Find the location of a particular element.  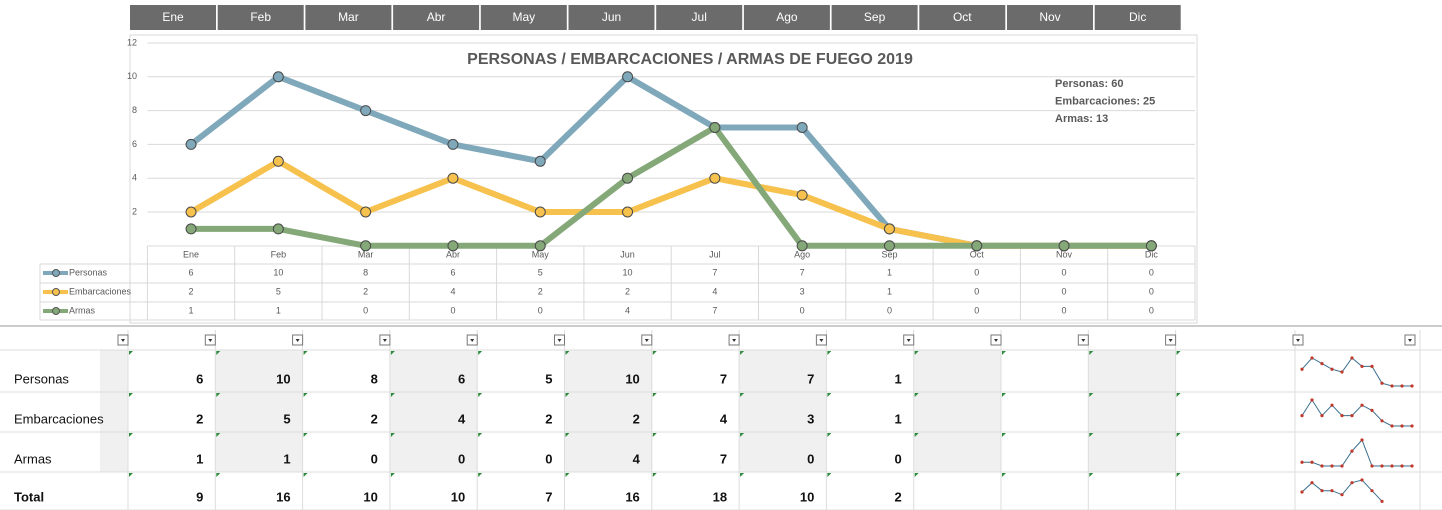

cell-value: 3 is located at coordinates (810, 418).